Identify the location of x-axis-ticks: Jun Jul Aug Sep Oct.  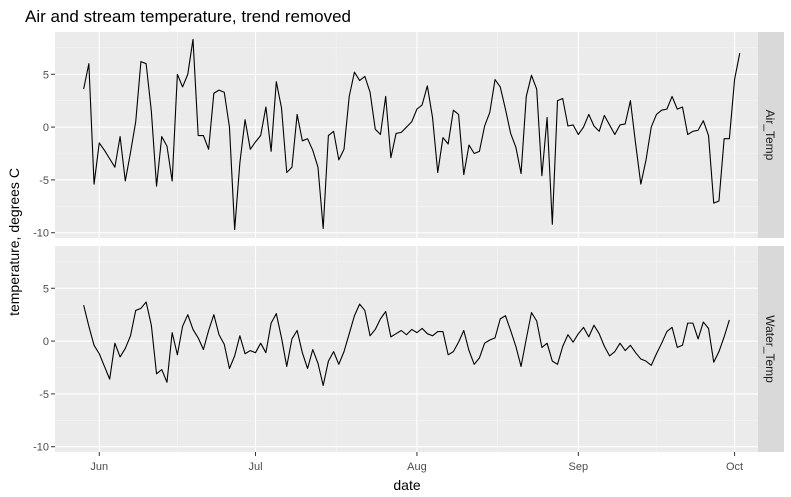
(416, 462).